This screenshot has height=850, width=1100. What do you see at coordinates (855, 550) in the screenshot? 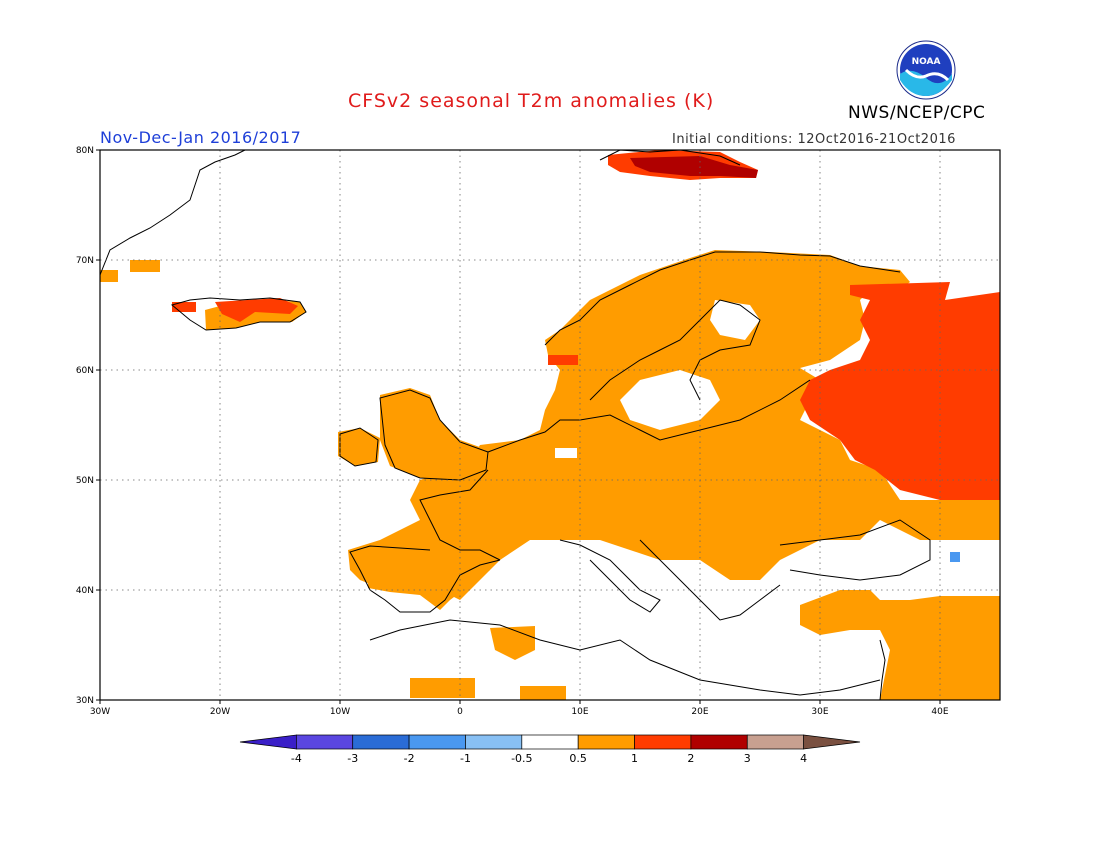
I see `blacksea-coast` at bounding box center [855, 550].